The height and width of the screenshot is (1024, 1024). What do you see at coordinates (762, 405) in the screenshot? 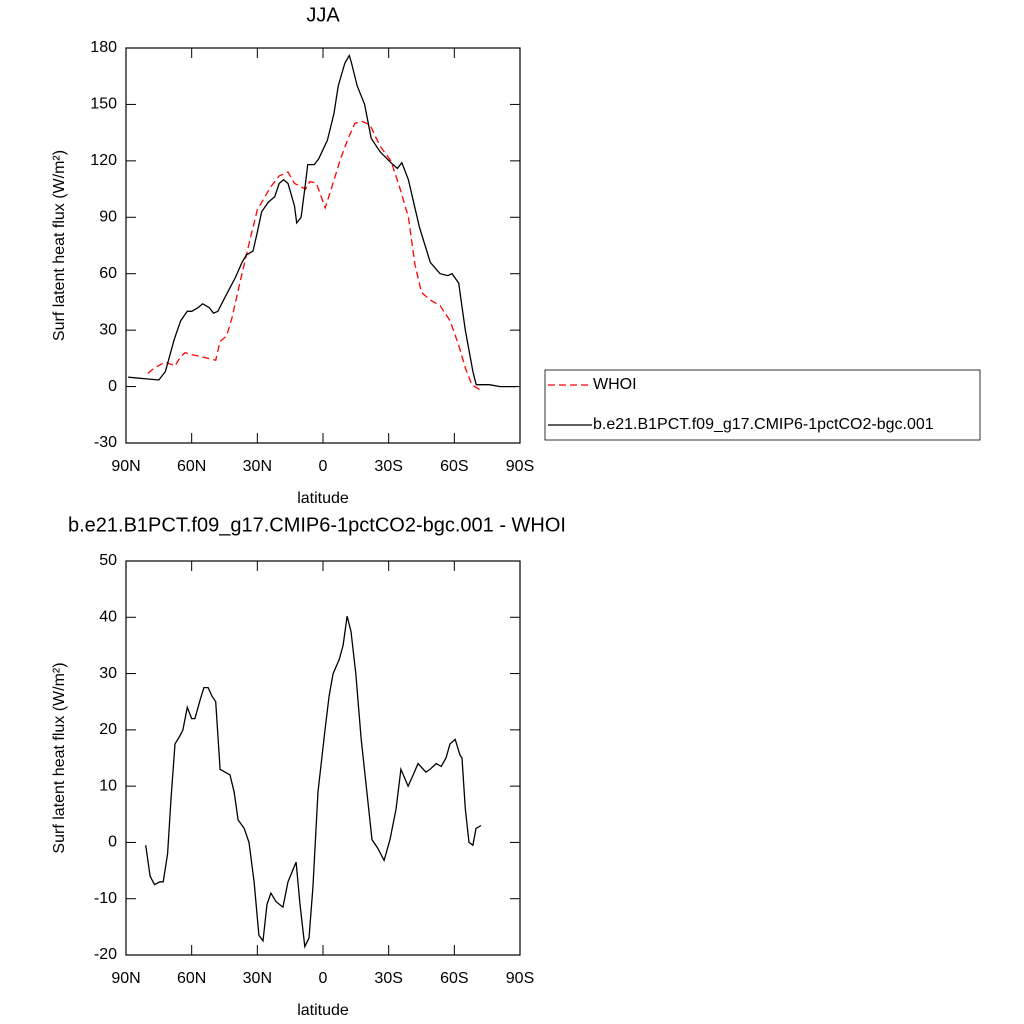
I see `legend-box` at bounding box center [762, 405].